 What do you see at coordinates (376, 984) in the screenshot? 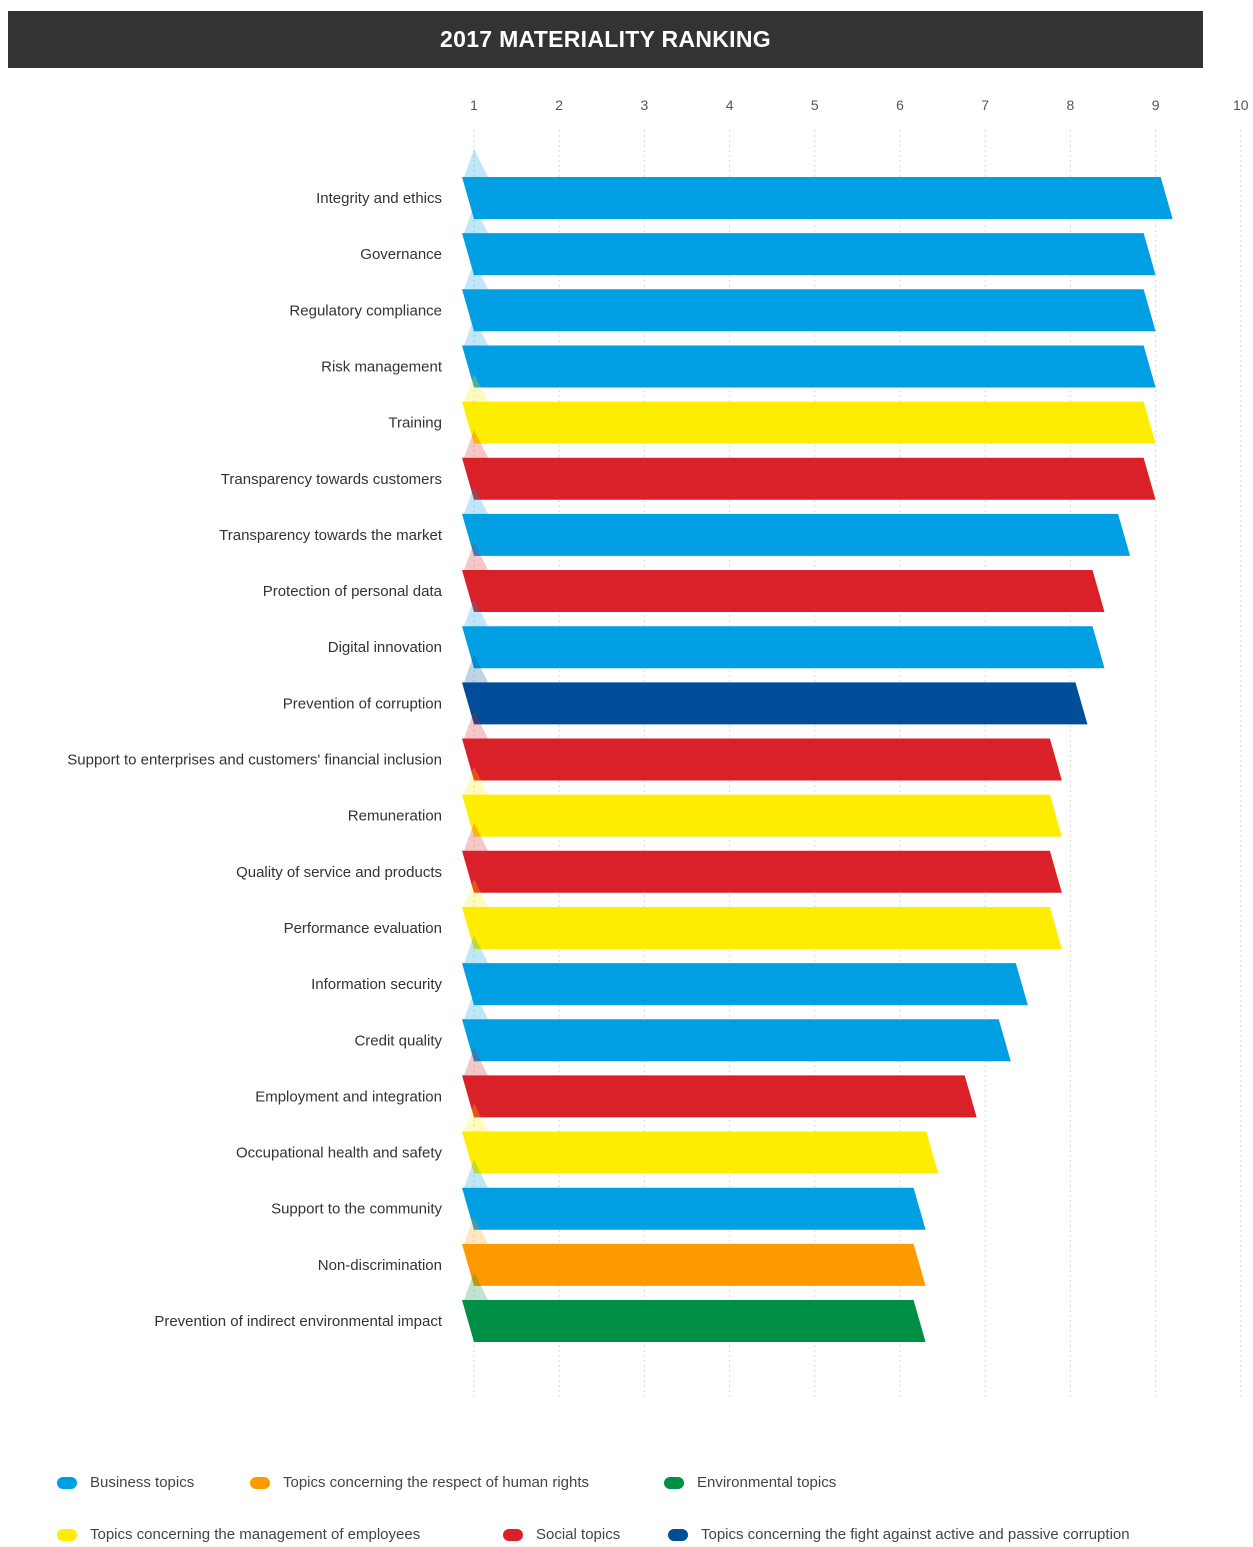
I see `category-label: Information security` at bounding box center [376, 984].